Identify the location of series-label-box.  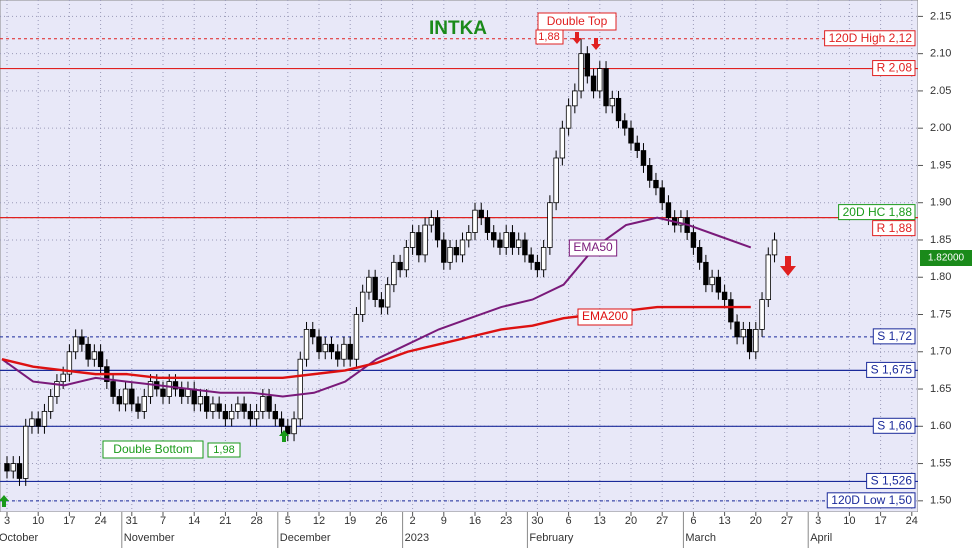
(605, 317).